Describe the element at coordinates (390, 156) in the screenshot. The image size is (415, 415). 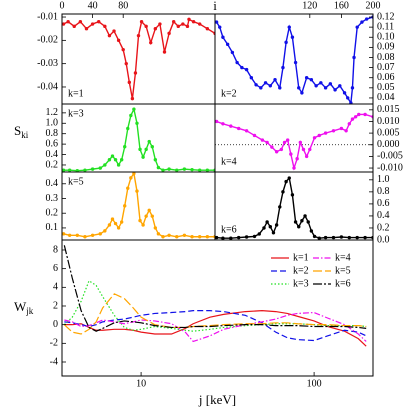
I see `y-tick-label: -0.005` at that location.